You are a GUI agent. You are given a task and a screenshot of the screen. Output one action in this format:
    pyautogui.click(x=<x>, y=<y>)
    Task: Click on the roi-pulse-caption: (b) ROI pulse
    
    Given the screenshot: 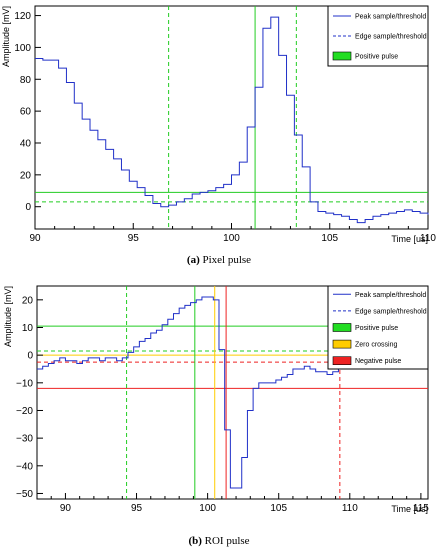 What is the action you would take?
    pyautogui.click(x=219, y=541)
    